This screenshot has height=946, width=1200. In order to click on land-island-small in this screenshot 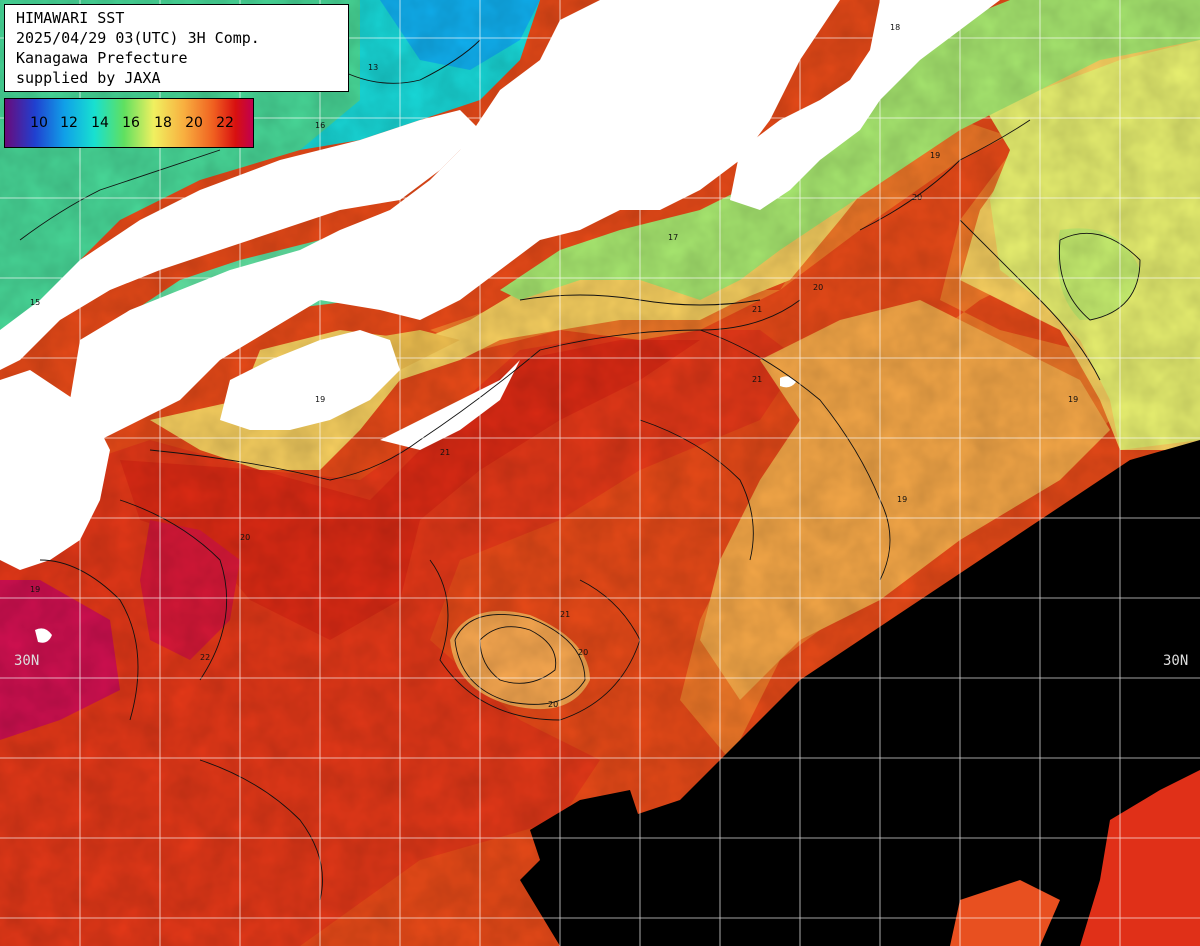, I will do `click(642, 97)`.